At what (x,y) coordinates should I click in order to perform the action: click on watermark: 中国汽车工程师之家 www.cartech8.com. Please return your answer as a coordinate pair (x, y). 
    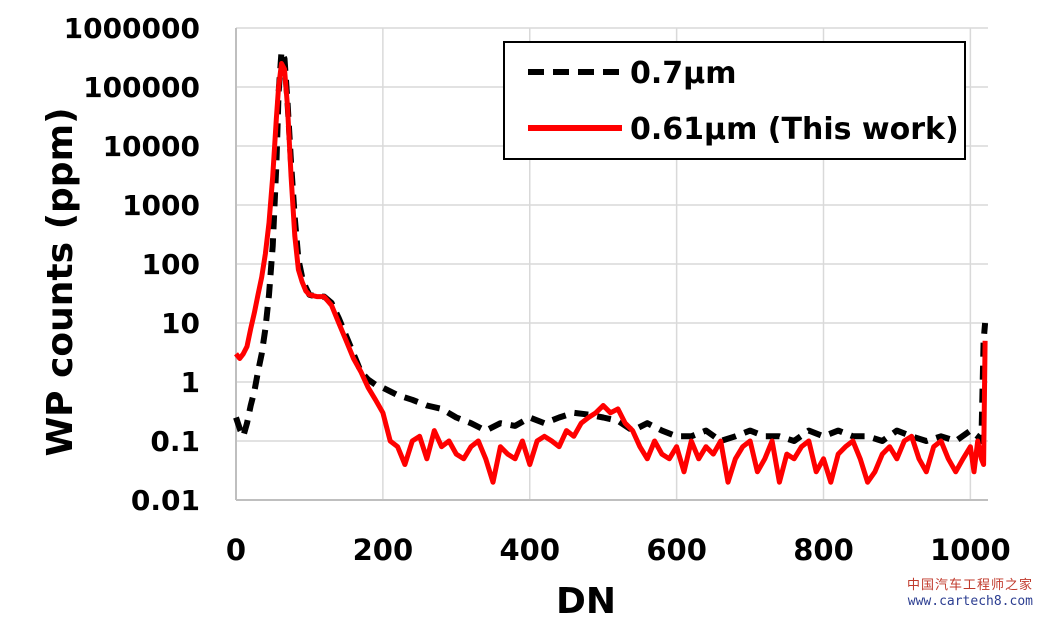
    Looking at the image, I should click on (970, 594).